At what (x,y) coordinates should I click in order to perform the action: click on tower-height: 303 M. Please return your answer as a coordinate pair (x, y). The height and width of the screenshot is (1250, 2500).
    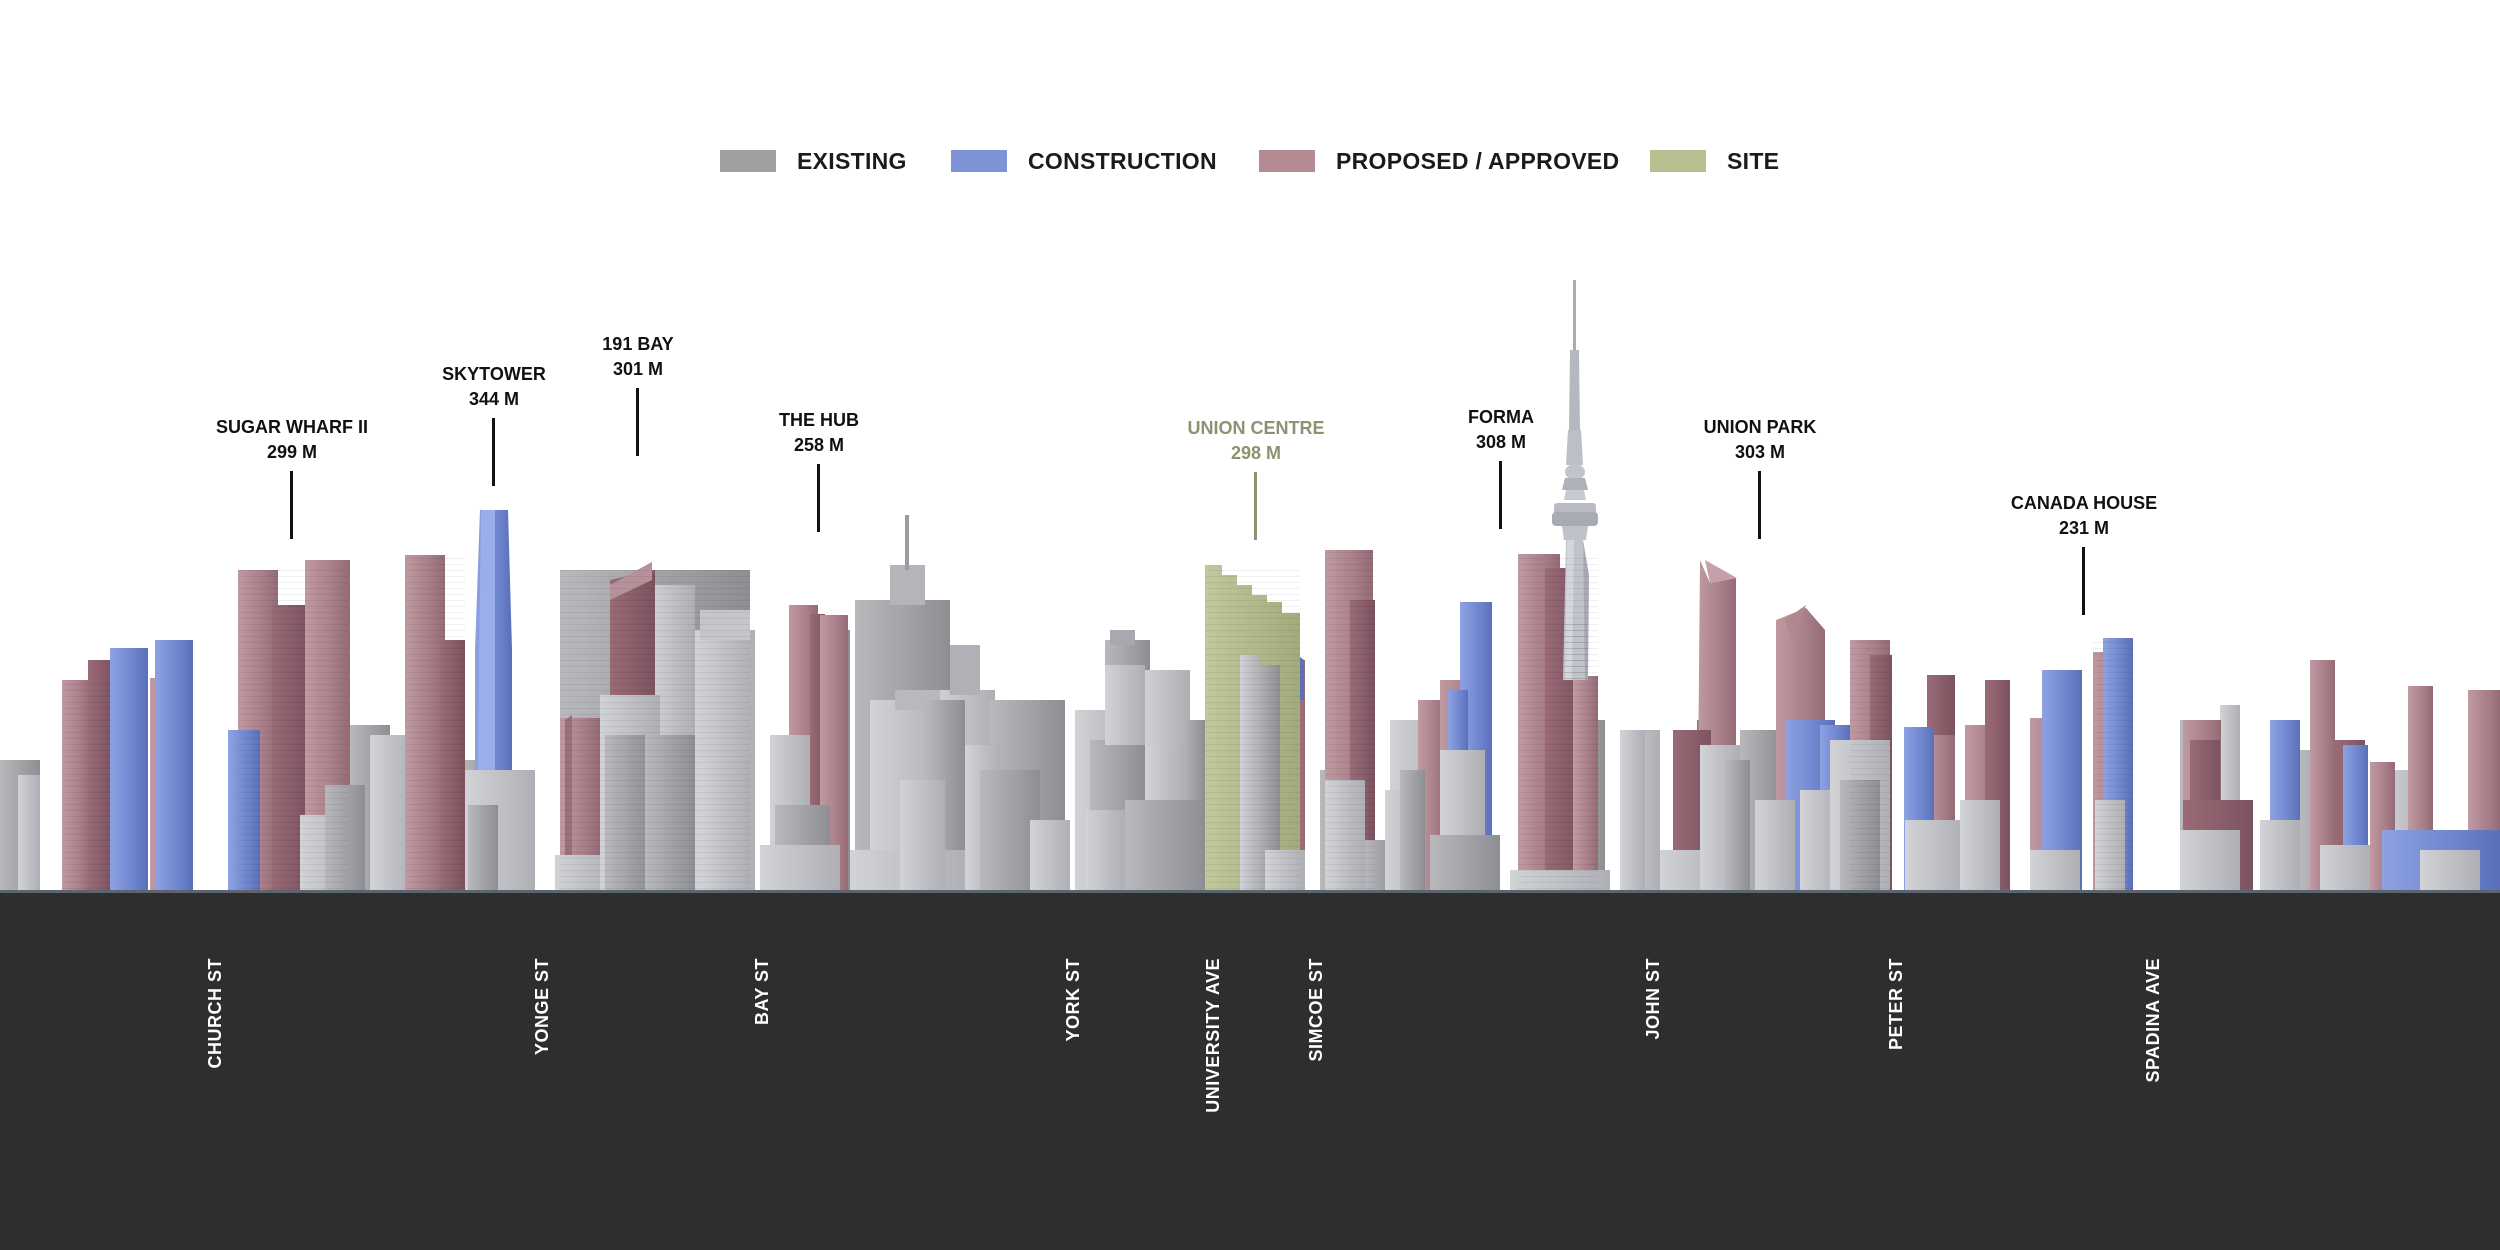
    Looking at the image, I should click on (1760, 452).